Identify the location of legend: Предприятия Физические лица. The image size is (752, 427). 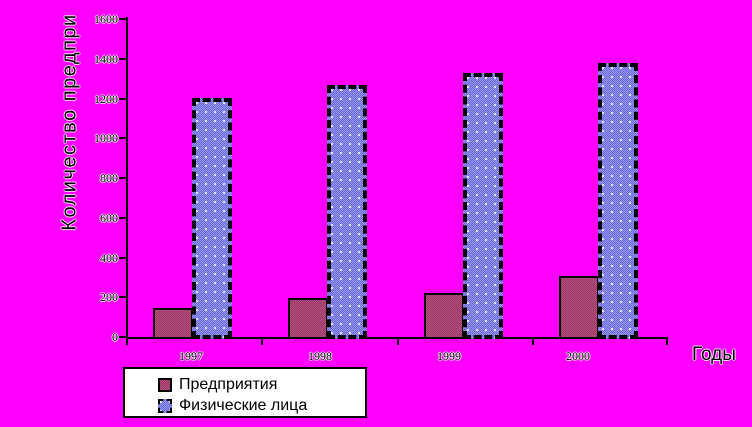
(245, 392).